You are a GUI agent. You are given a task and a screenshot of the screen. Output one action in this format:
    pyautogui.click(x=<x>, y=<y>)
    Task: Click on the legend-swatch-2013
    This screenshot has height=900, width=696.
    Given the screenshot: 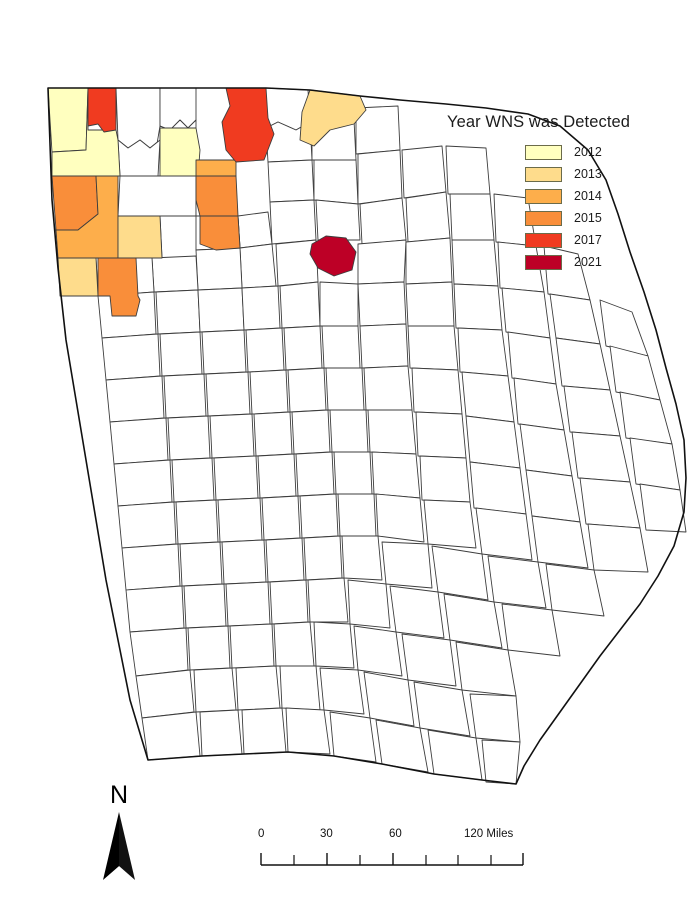 What is the action you would take?
    pyautogui.click(x=543, y=174)
    